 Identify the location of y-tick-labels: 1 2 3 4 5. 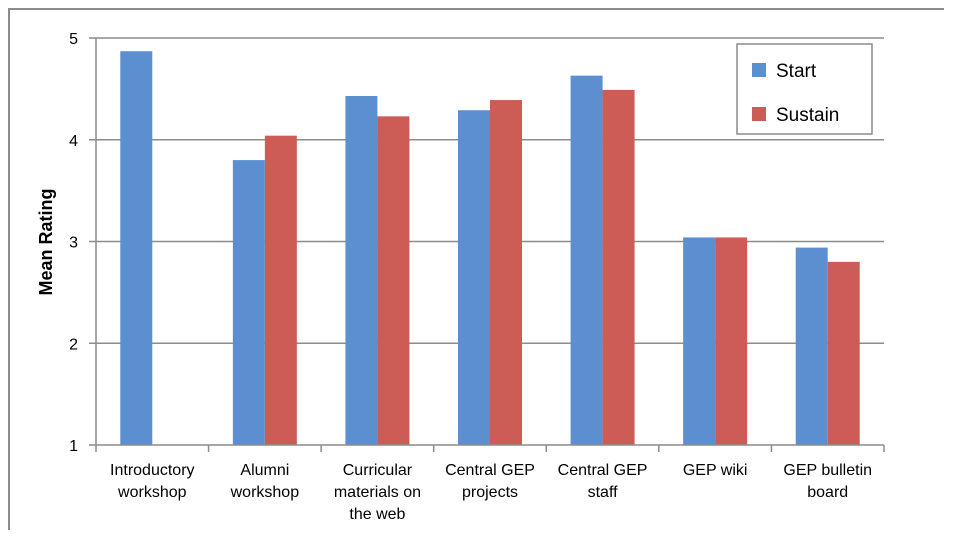
(73, 243).